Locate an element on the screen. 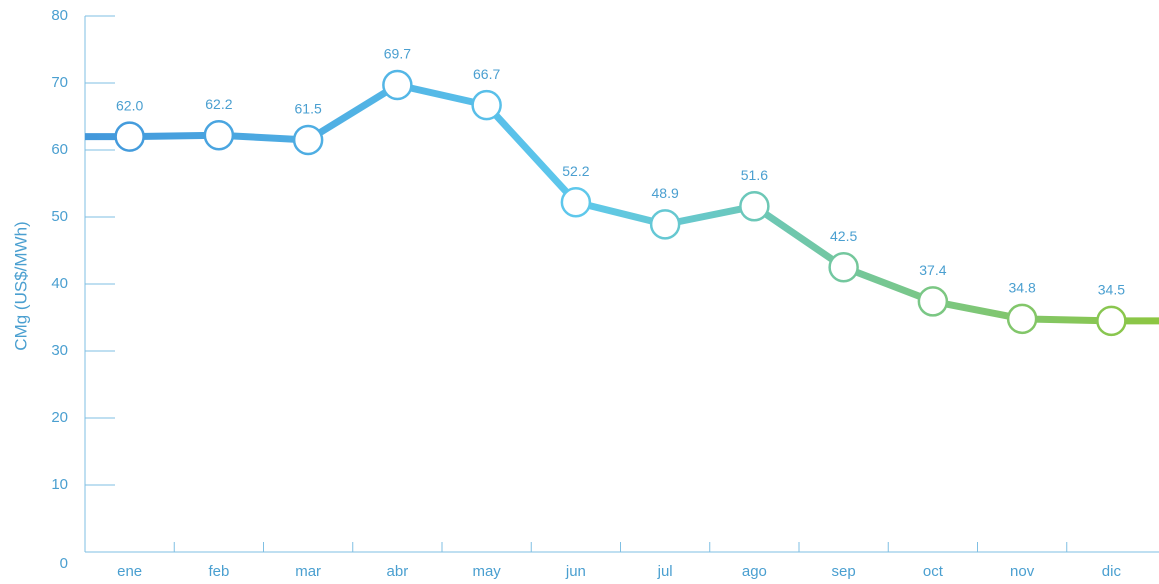 The image size is (1159, 584). x-tick-label: abr is located at coordinates (398, 571).